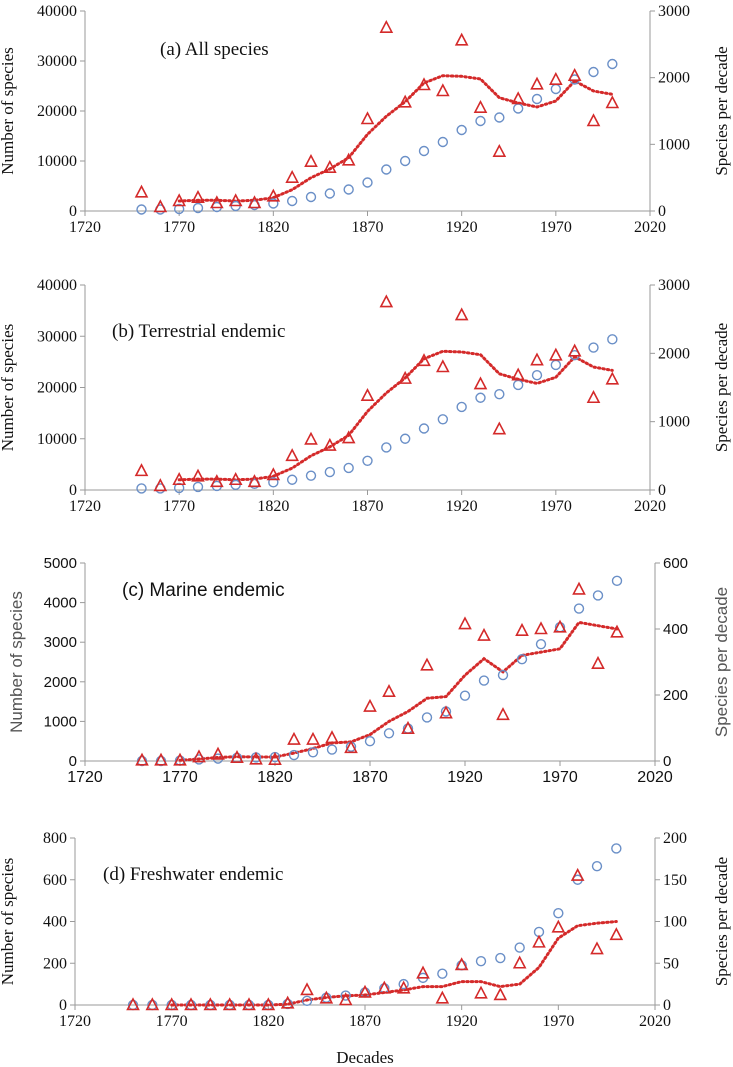 The image size is (733, 1067). I want to click on left-y-tick-label: 400, so click(55, 922).